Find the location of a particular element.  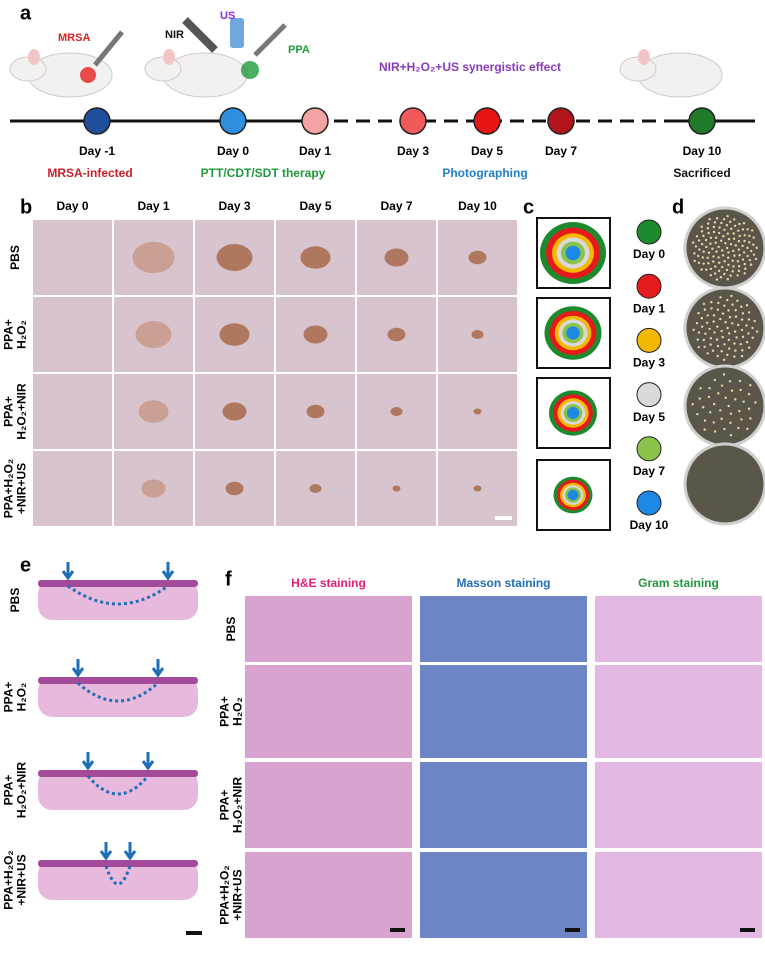

panel-letter: e is located at coordinates (25, 565).